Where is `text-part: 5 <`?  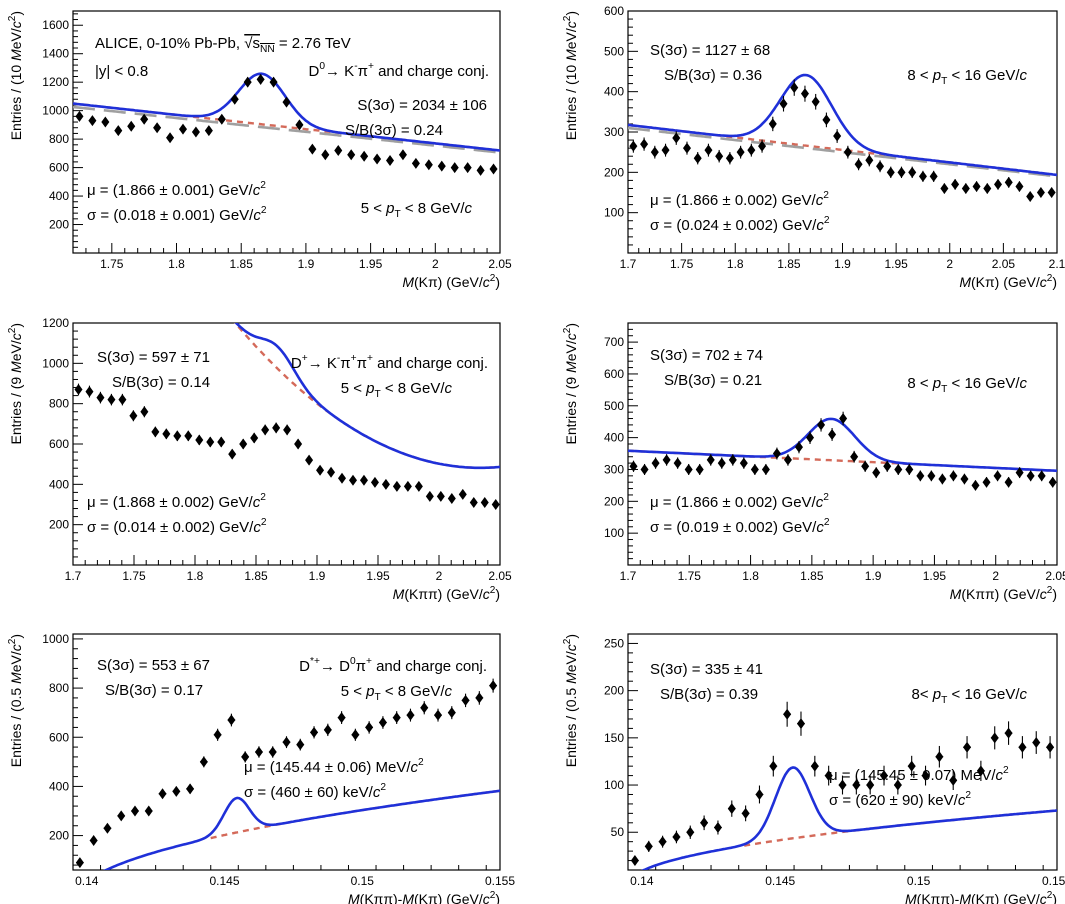 text-part: 5 < is located at coordinates (353, 388).